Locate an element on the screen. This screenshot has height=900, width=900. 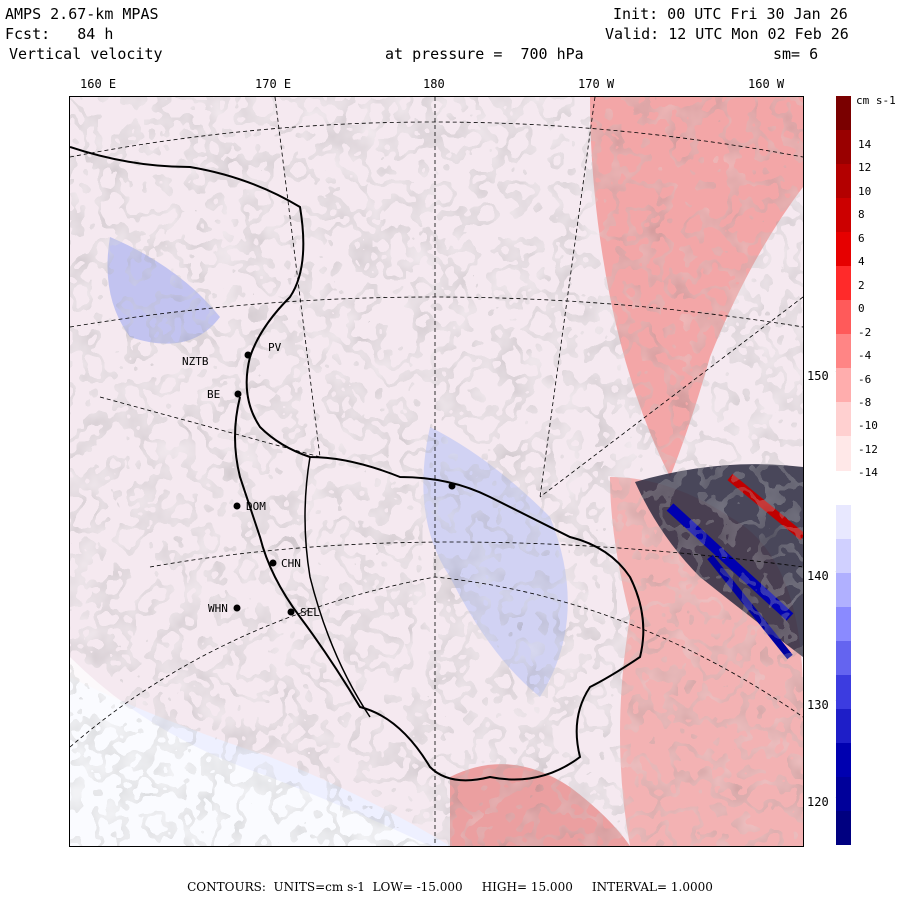
colorbar-tick-label: 14 is located at coordinates (865, 144).